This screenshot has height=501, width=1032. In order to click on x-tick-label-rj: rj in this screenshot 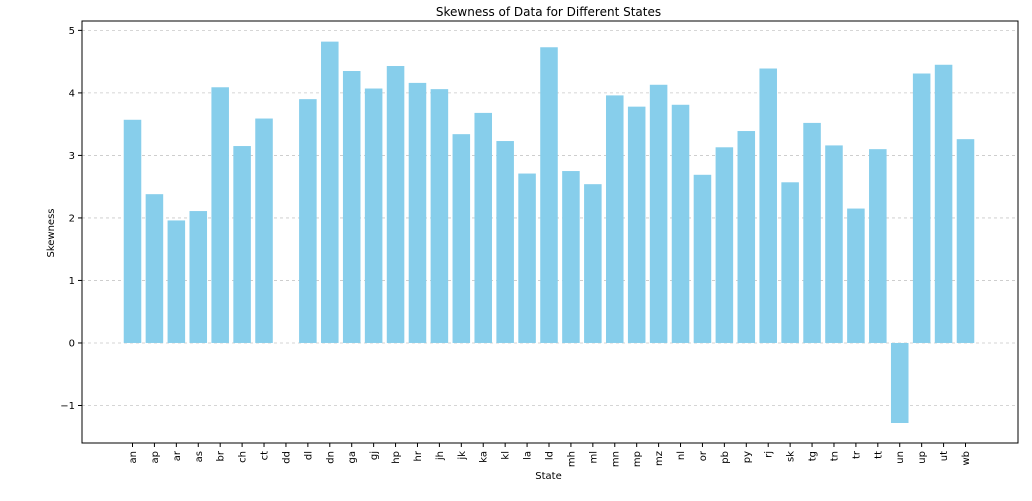, I will do `click(769, 454)`.